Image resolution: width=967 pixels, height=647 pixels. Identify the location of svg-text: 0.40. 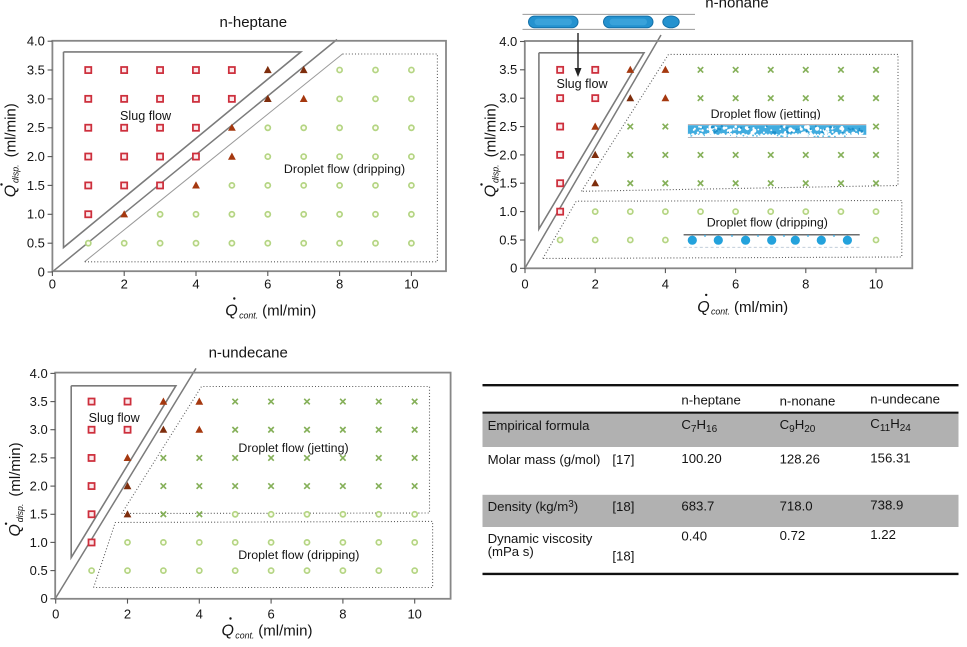
(694, 535).